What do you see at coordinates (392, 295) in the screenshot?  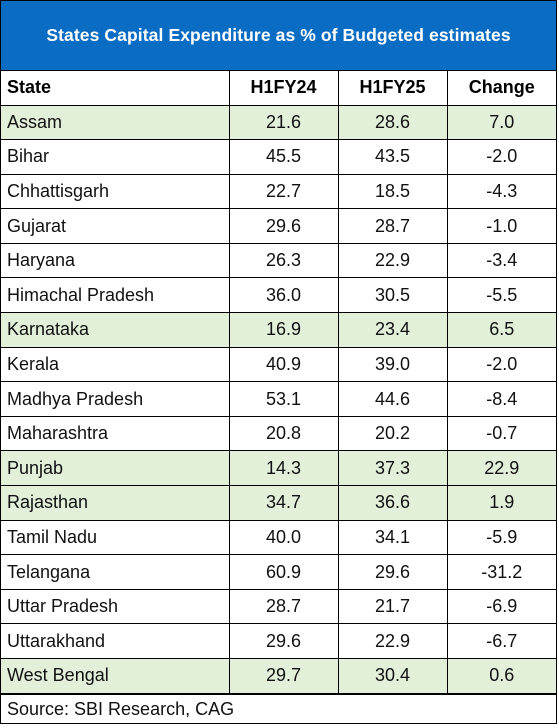 I see `cell-h1fy25: 30.5` at bounding box center [392, 295].